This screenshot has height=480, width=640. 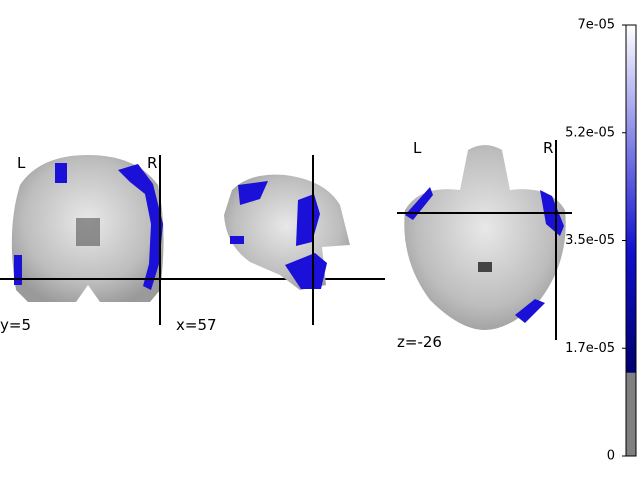 What do you see at coordinates (15, 325) in the screenshot?
I see `cut-label: y=5` at bounding box center [15, 325].